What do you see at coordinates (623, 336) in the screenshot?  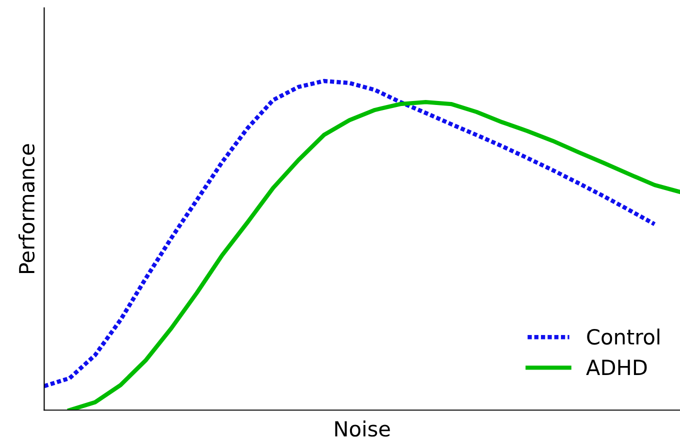 I see `legend-label: Control` at bounding box center [623, 336].